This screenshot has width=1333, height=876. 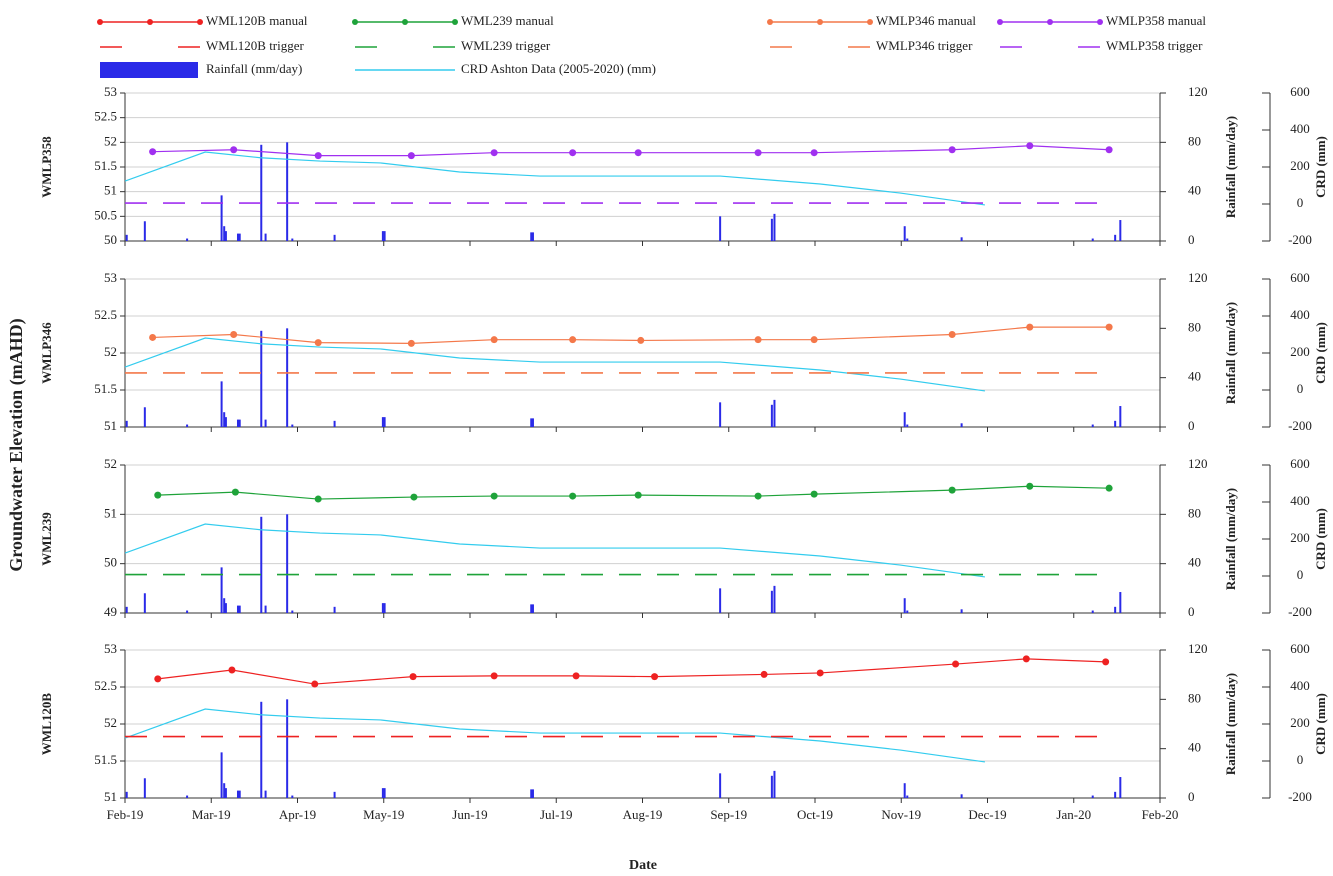 What do you see at coordinates (926, 20) in the screenshot?
I see `legend-label: WMLP346 manual` at bounding box center [926, 20].